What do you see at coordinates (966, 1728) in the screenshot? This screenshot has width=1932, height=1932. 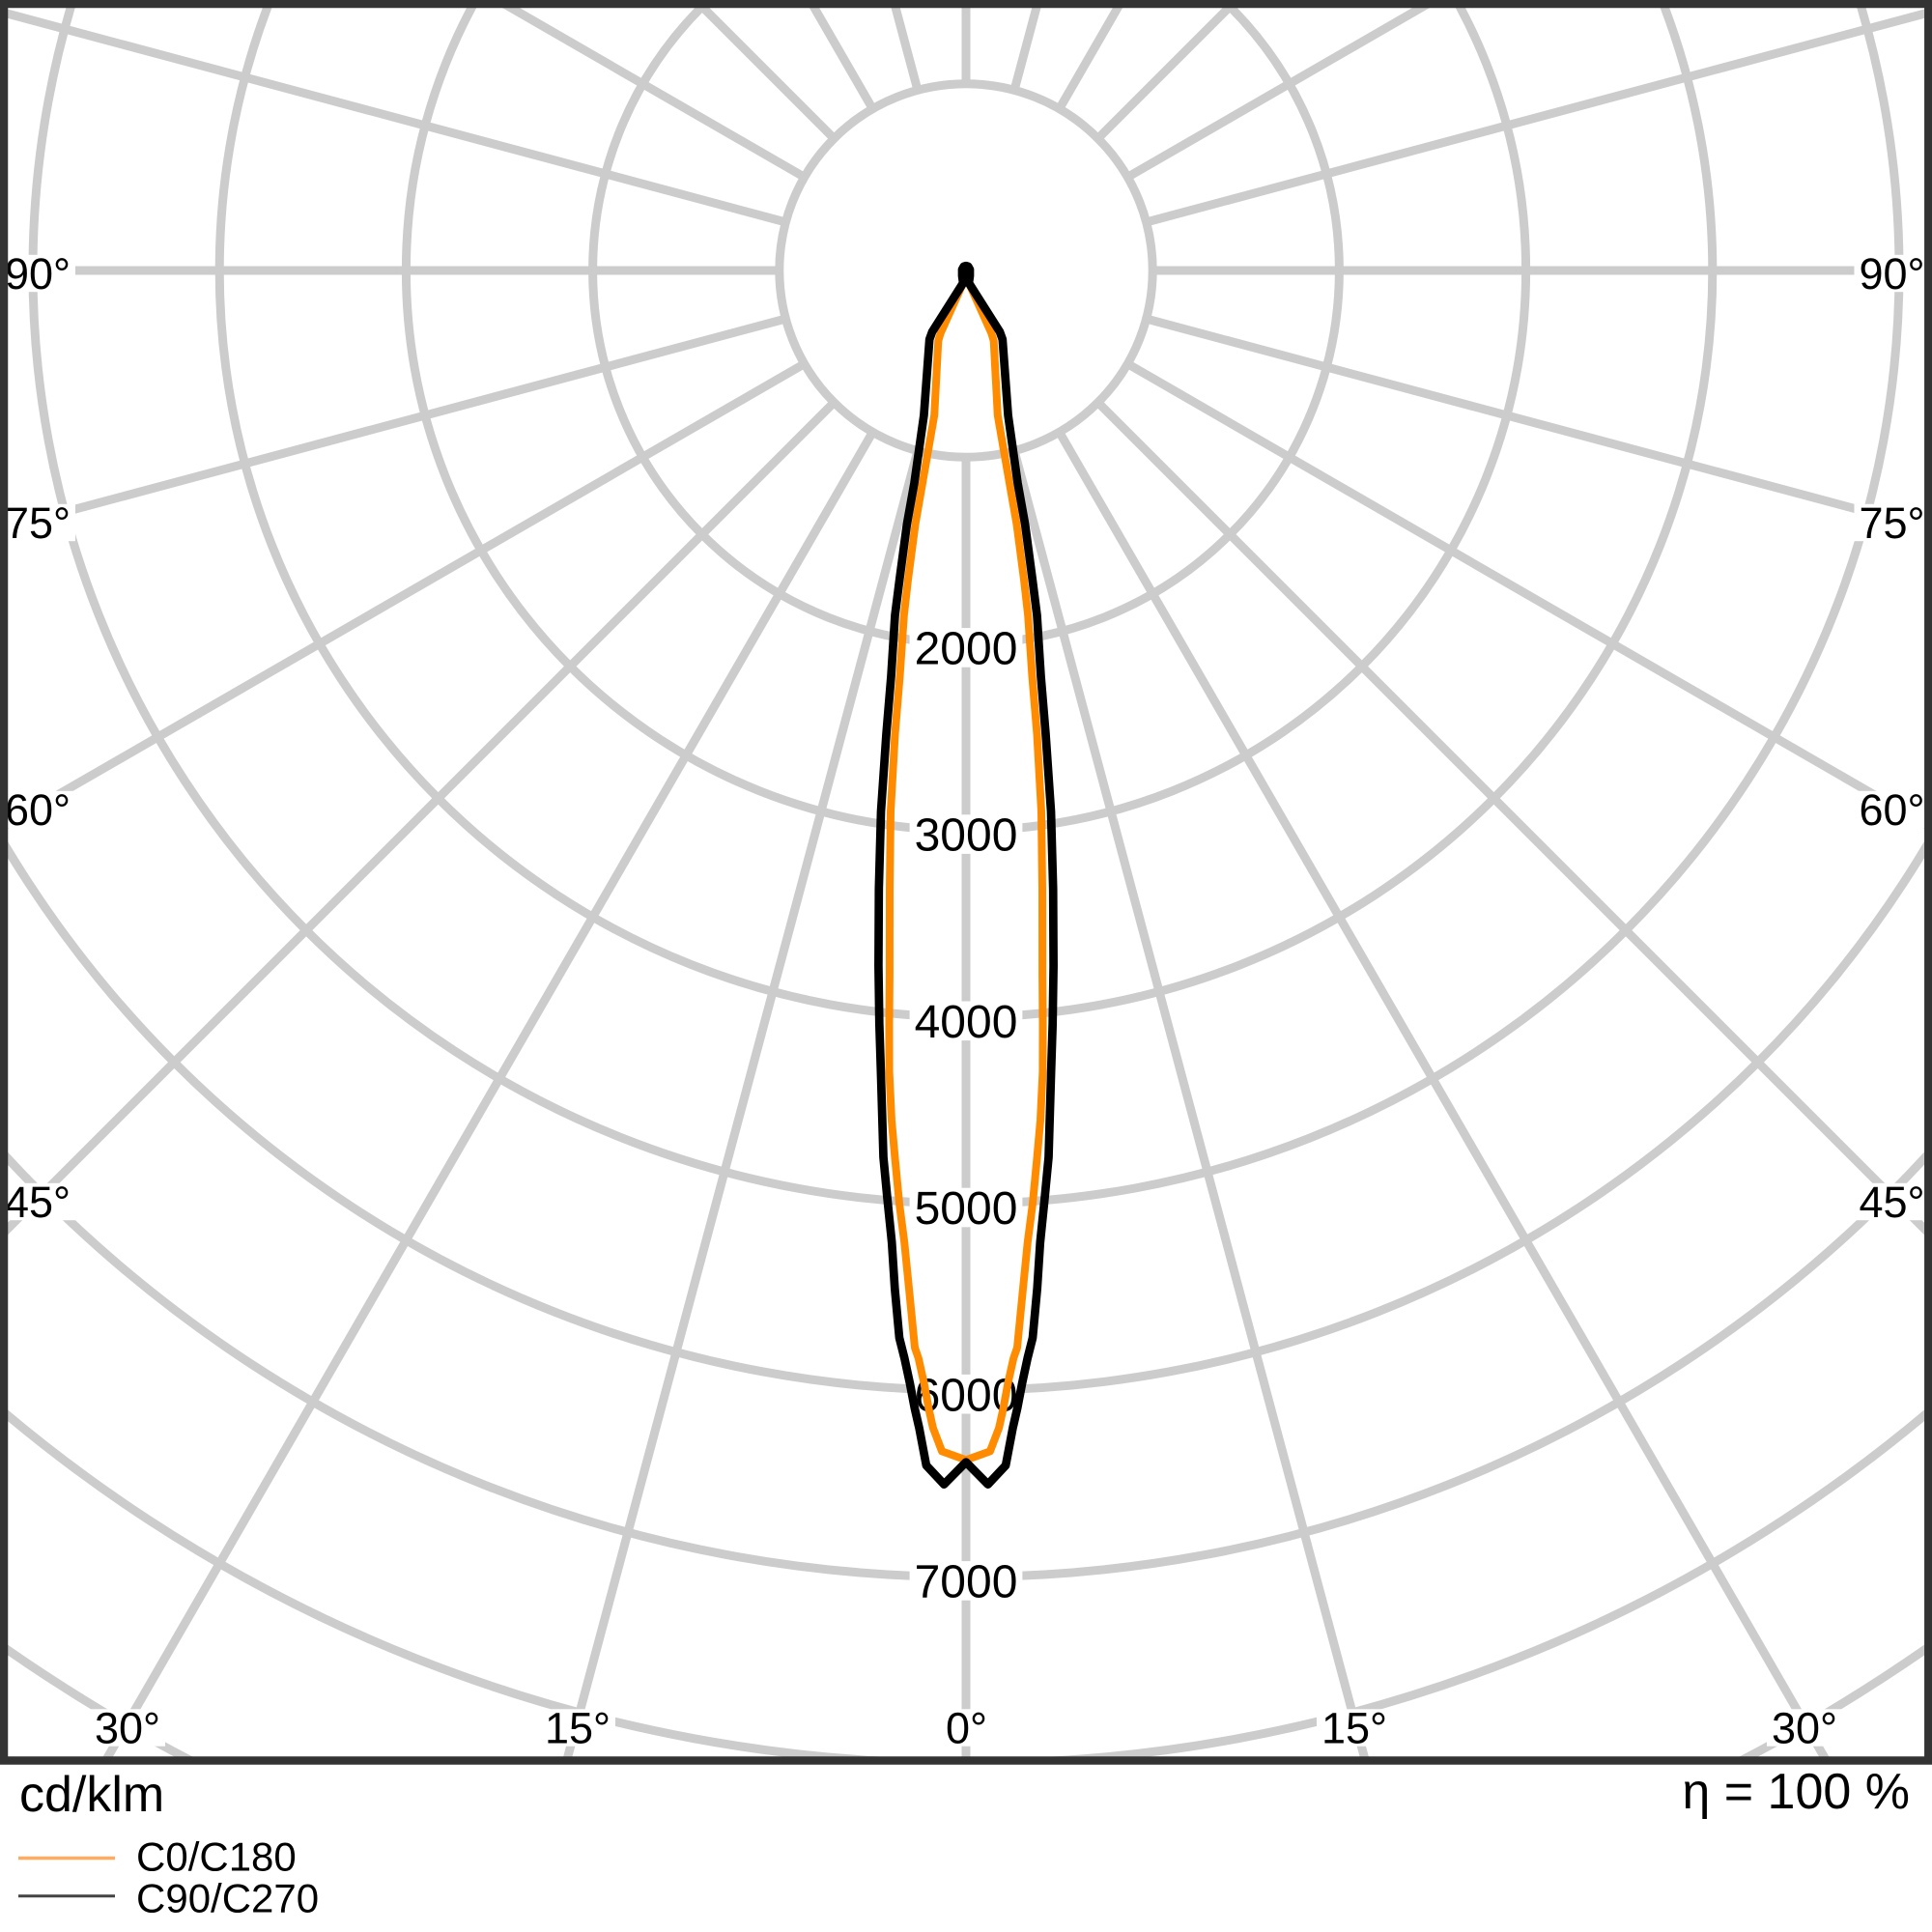 I see `svg-text: 0°` at bounding box center [966, 1728].